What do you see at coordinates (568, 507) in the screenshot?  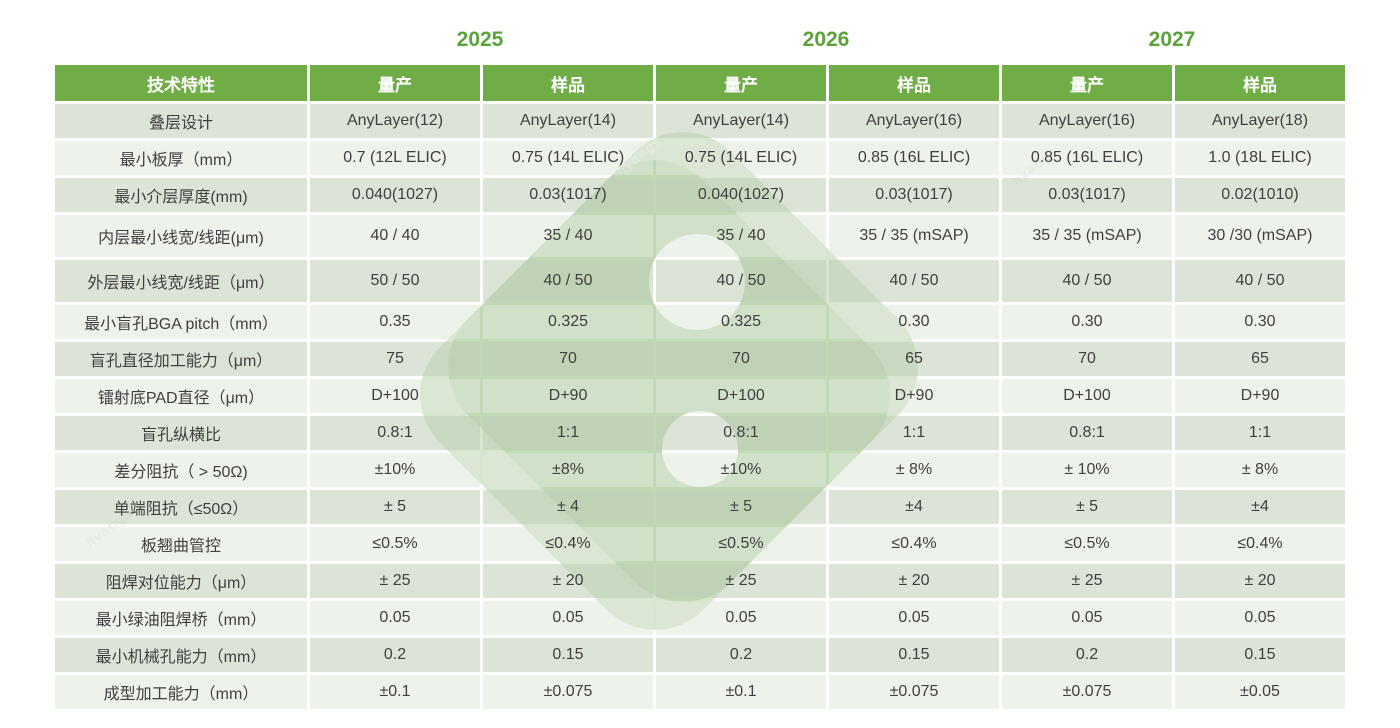 I see `cell-value: ± 4` at bounding box center [568, 507].